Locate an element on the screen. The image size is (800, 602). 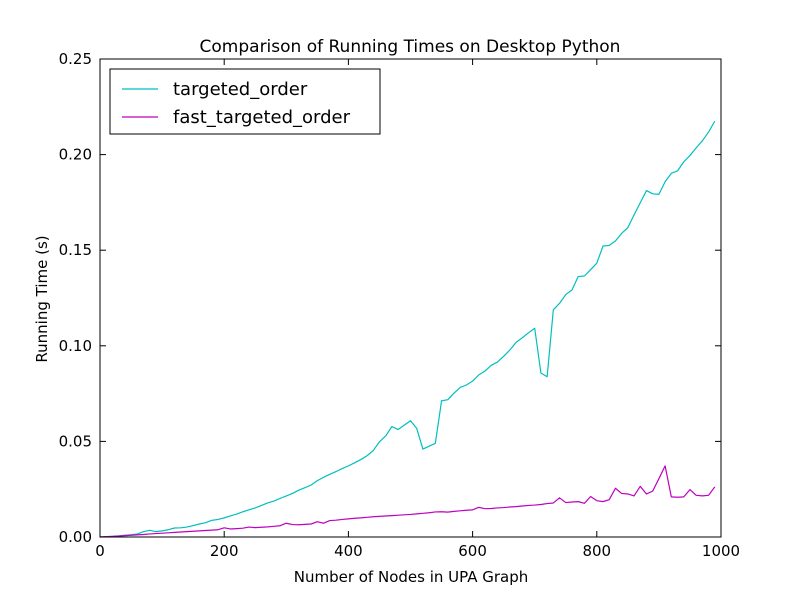
y-axis-label: Running Time (s) is located at coordinates (42, 298).